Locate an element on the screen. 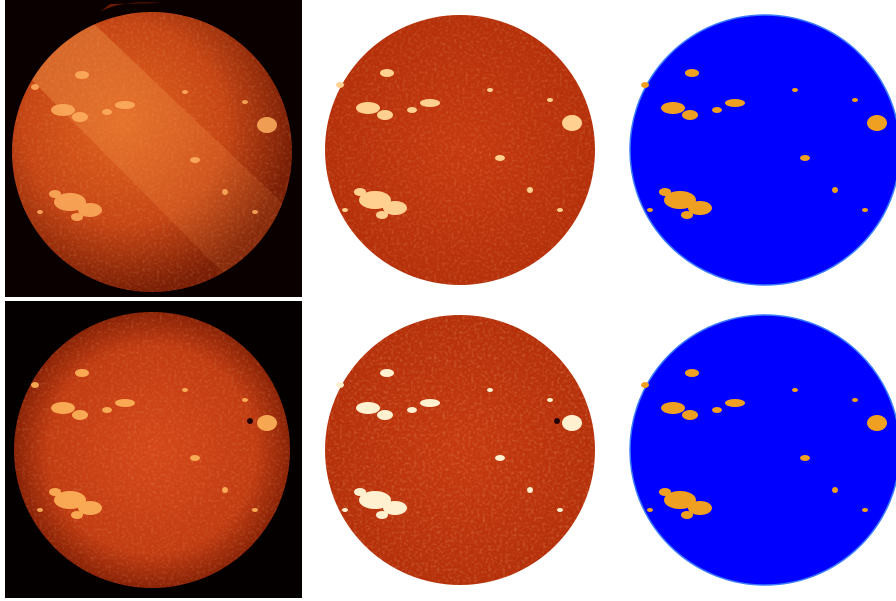  edge is located at coordinates (130, 7).